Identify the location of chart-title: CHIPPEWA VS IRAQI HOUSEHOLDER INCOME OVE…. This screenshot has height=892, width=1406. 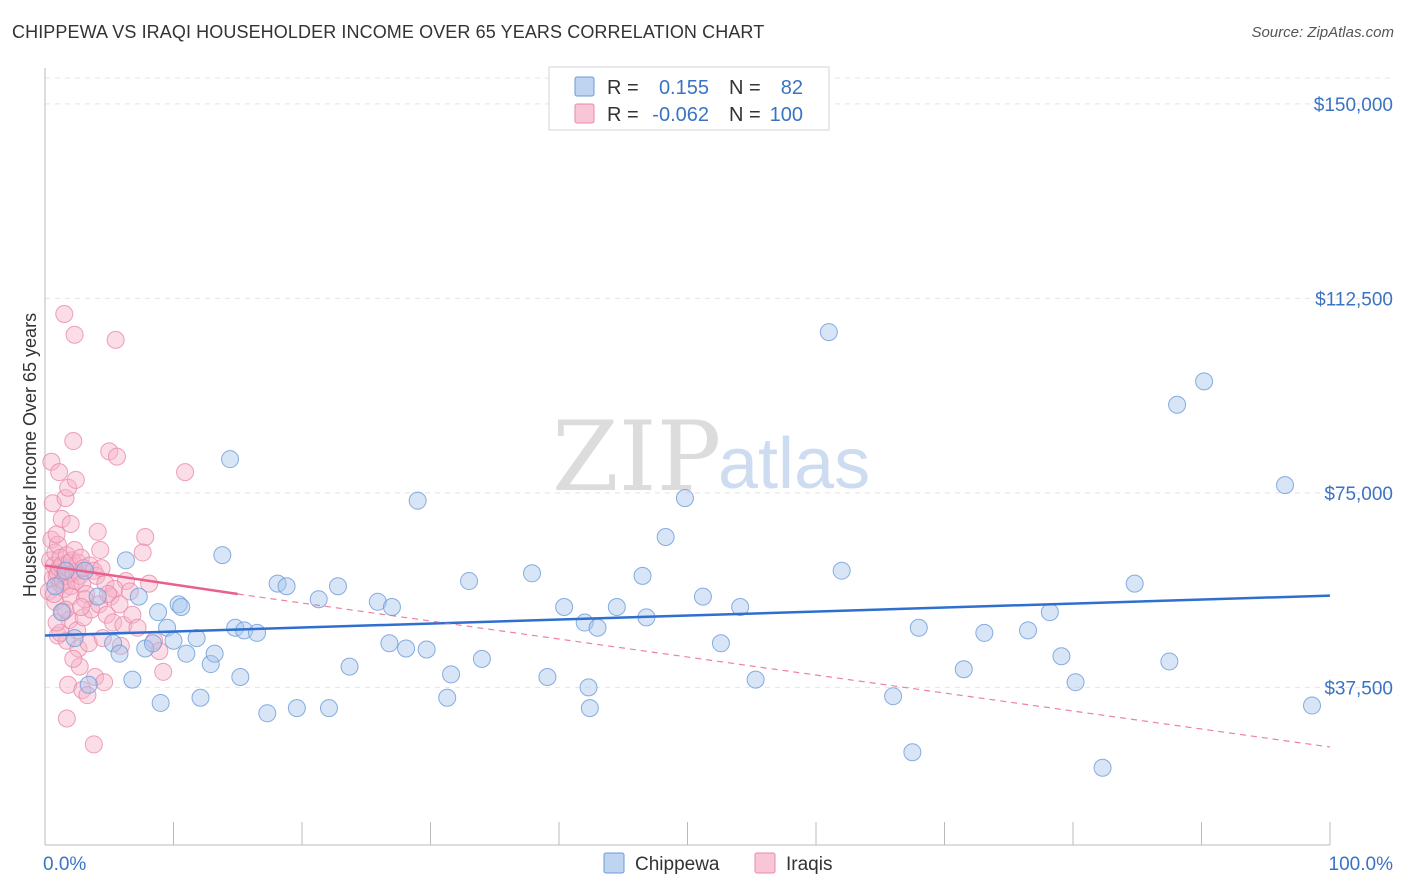
(388, 32).